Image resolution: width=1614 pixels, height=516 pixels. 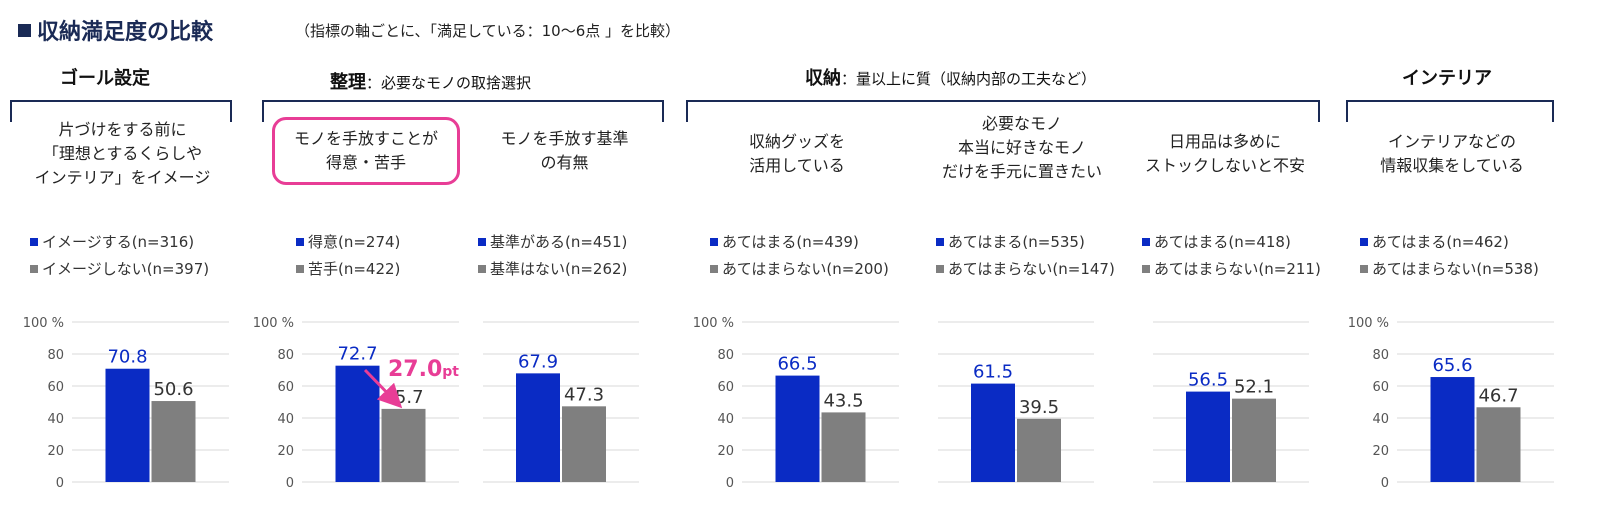 I want to click on page-title: 収納満足度の比較, so click(x=115, y=30).